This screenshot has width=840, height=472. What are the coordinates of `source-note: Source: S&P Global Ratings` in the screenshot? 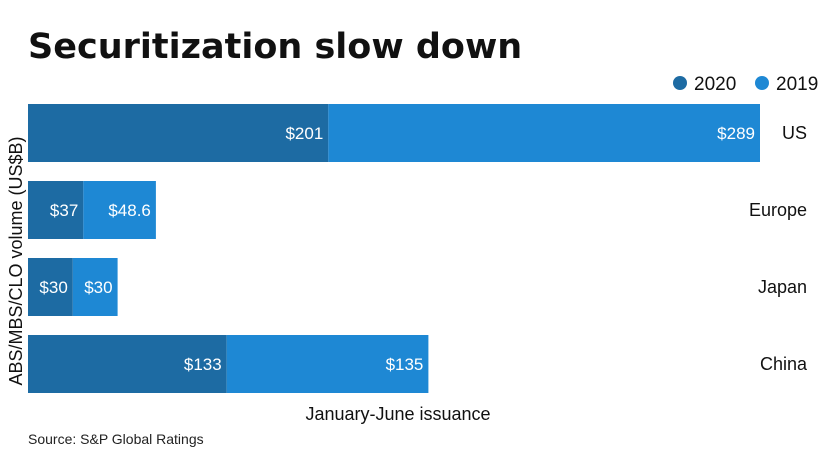 It's located at (116, 439).